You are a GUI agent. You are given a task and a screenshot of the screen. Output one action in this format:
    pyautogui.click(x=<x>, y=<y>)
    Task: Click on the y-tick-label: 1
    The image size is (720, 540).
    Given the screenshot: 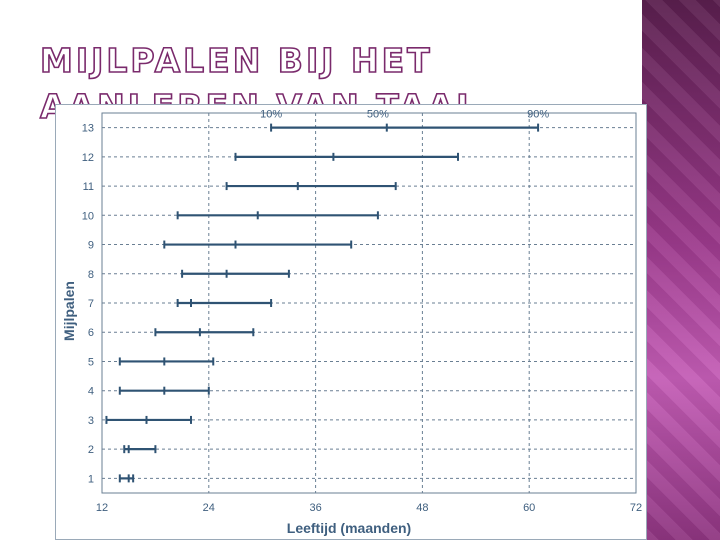 What is the action you would take?
    pyautogui.click(x=91, y=479)
    